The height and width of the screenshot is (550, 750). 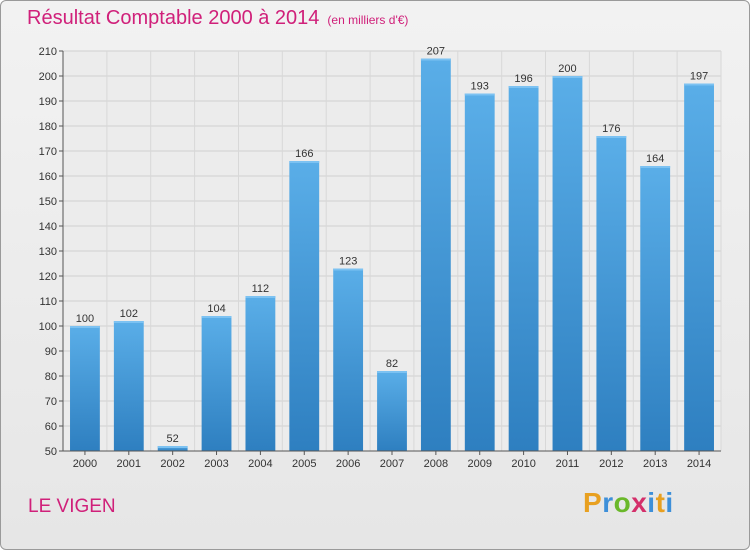 I want to click on data-label: 196, so click(x=523, y=79).